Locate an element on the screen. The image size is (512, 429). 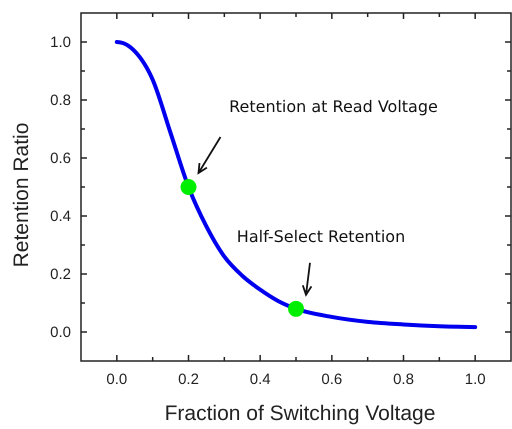
y-tick-label: 0.6 is located at coordinates (60, 158).